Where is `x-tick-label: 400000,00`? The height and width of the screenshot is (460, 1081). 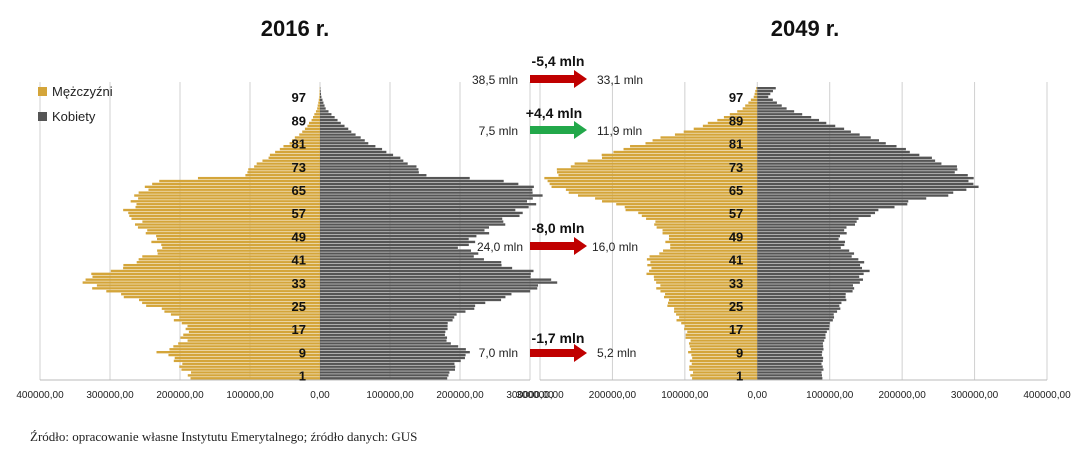 x-tick-label: 400000,00 is located at coordinates (1047, 395).